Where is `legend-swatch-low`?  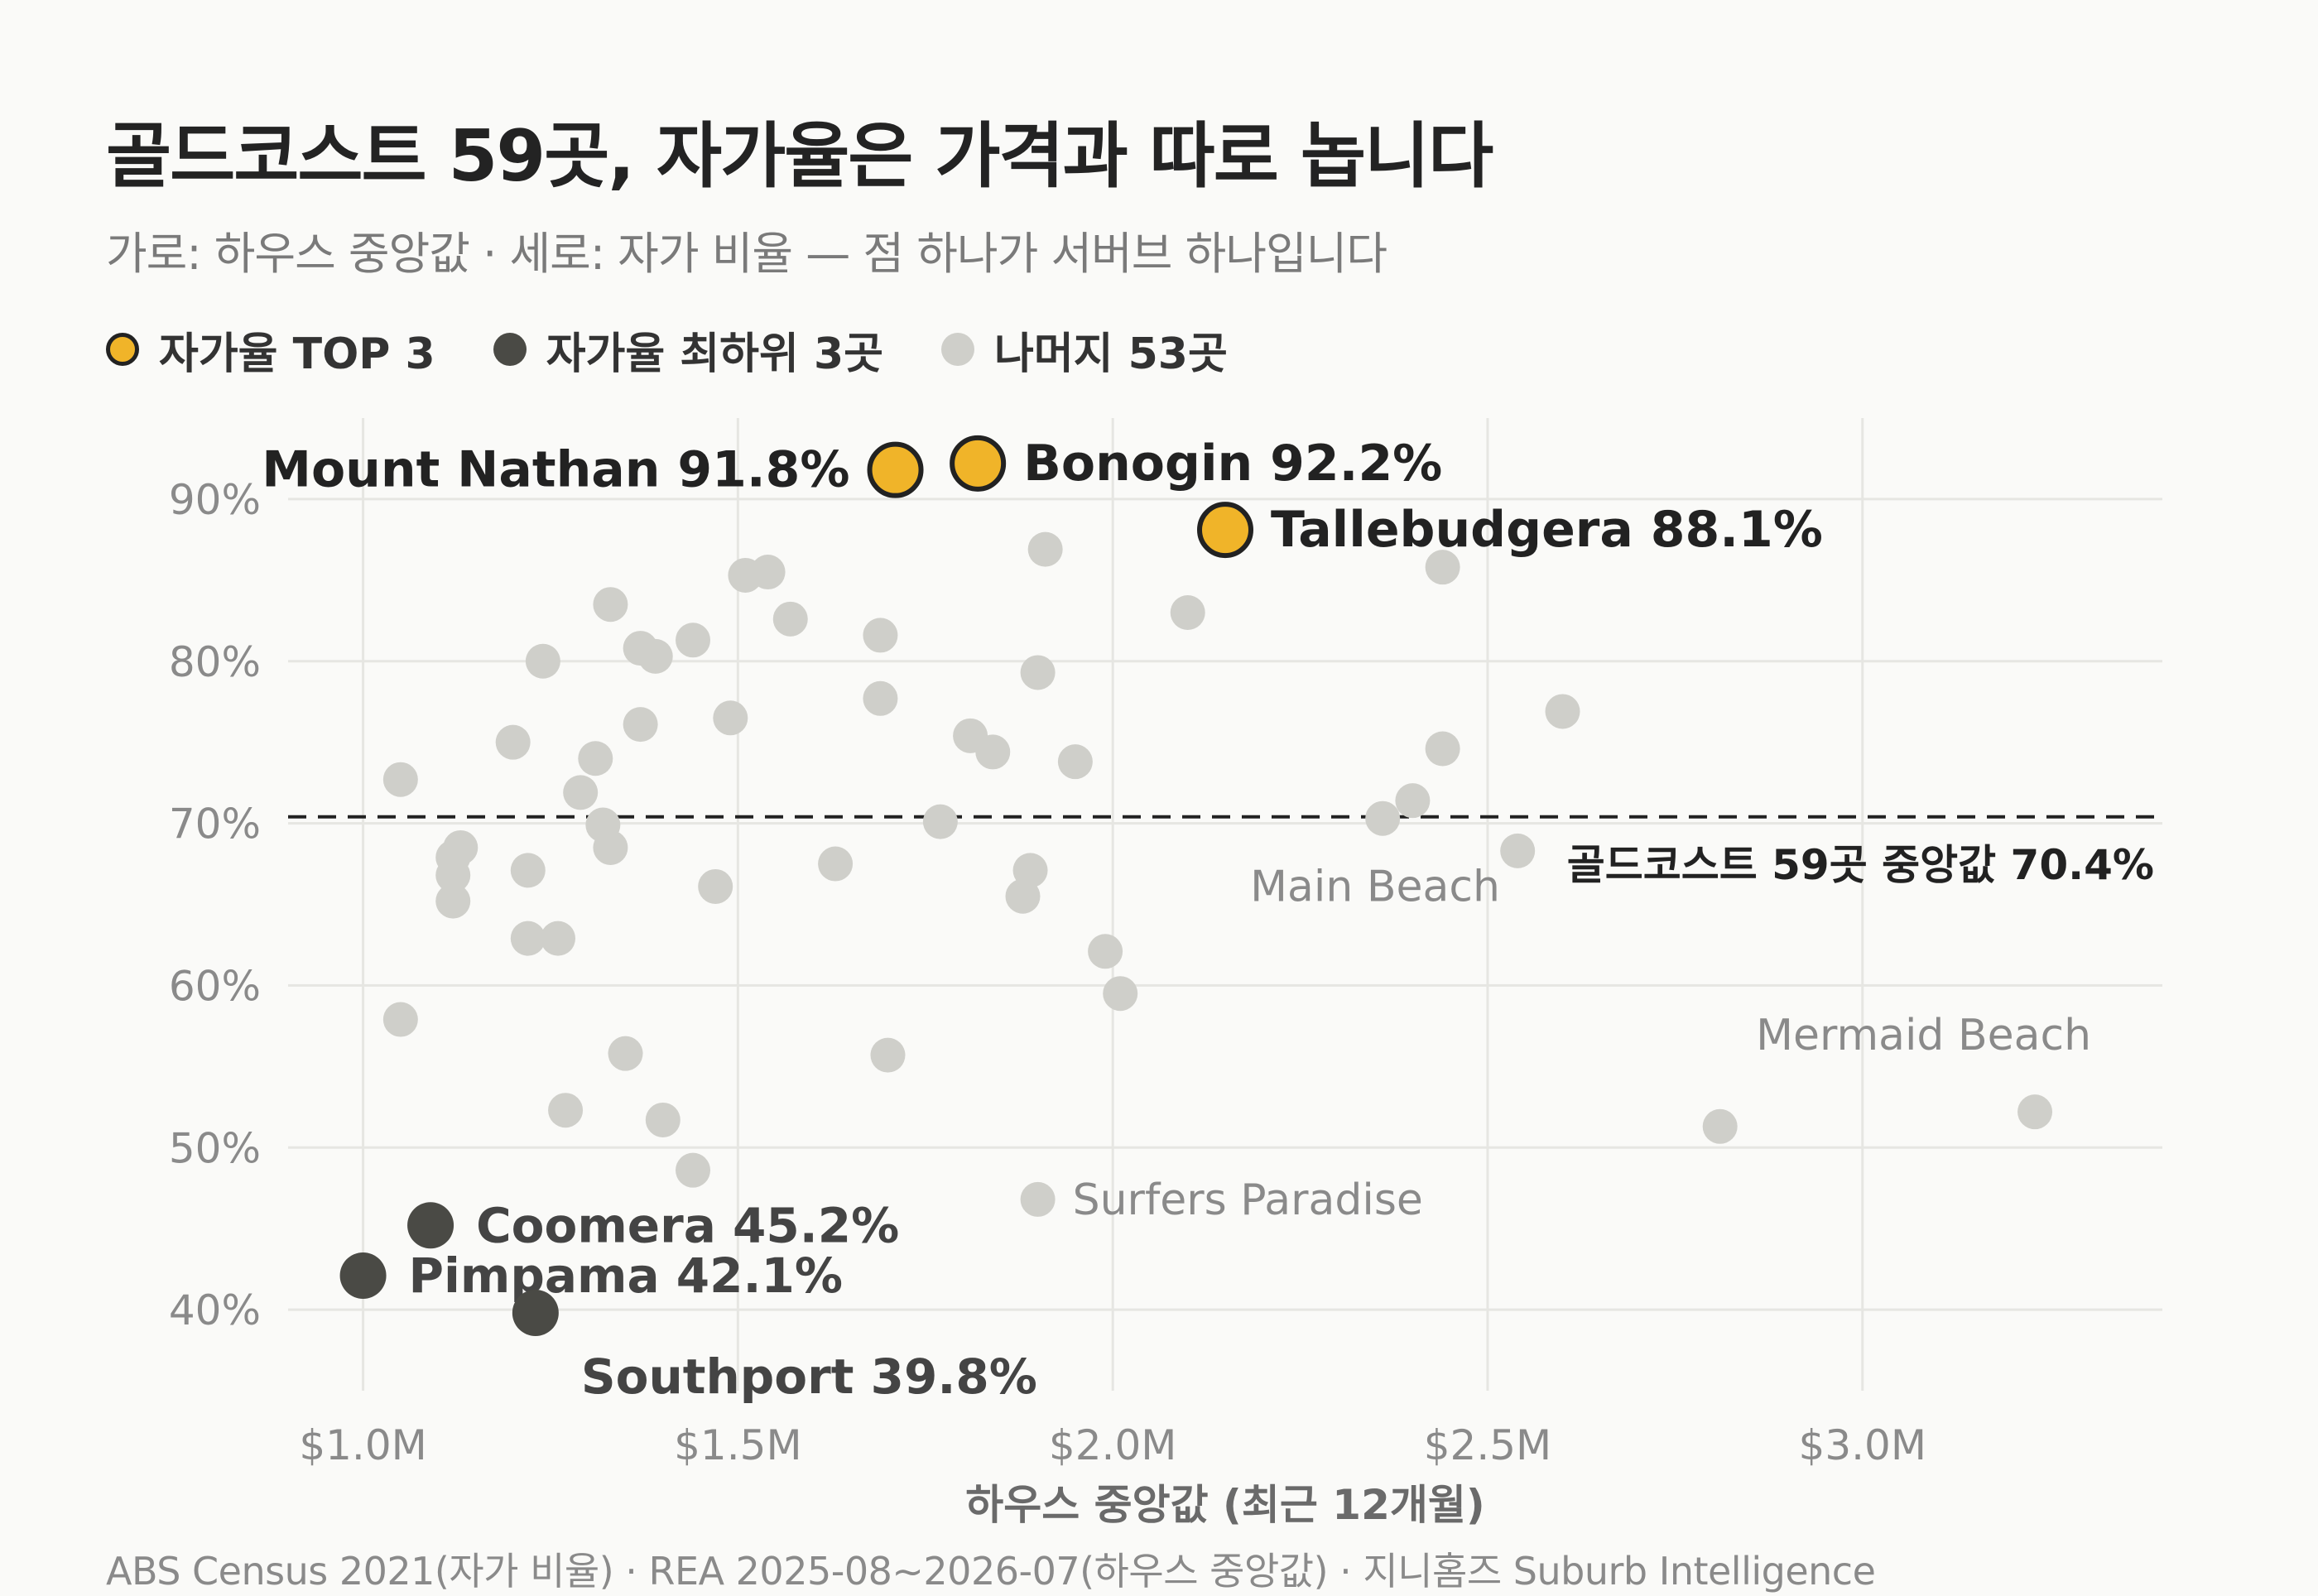
legend-swatch-low is located at coordinates (510, 349).